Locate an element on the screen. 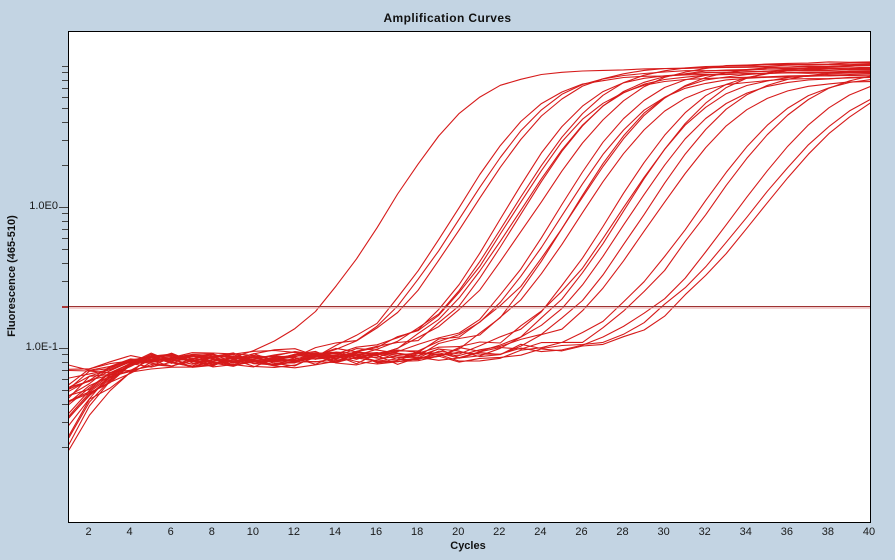 The image size is (895, 560). x-axis-tick-label: 38 is located at coordinates (828, 532).